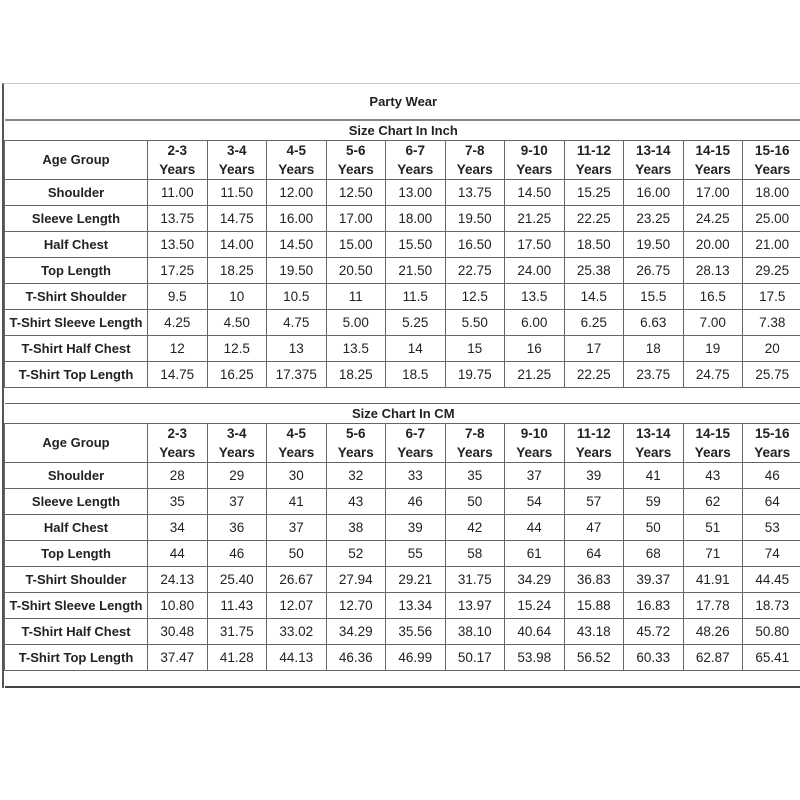 The image size is (800, 800). What do you see at coordinates (177, 244) in the screenshot?
I see `measurement-value: 13.50` at bounding box center [177, 244].